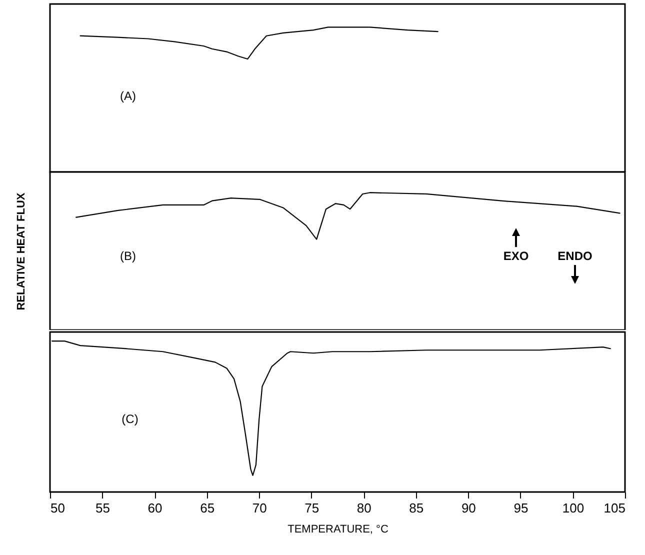  Describe the element at coordinates (575, 256) in the screenshot. I see `annotation: ENDO` at that location.